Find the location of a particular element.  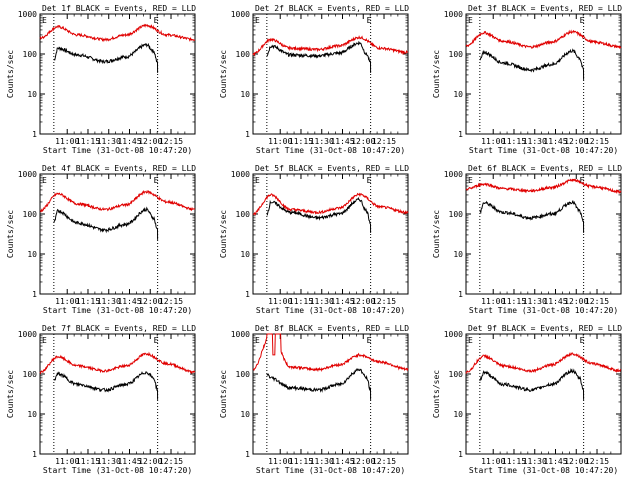

panel-title: Det 5f BLACK = Events, RED = LLD is located at coordinates (332, 168).